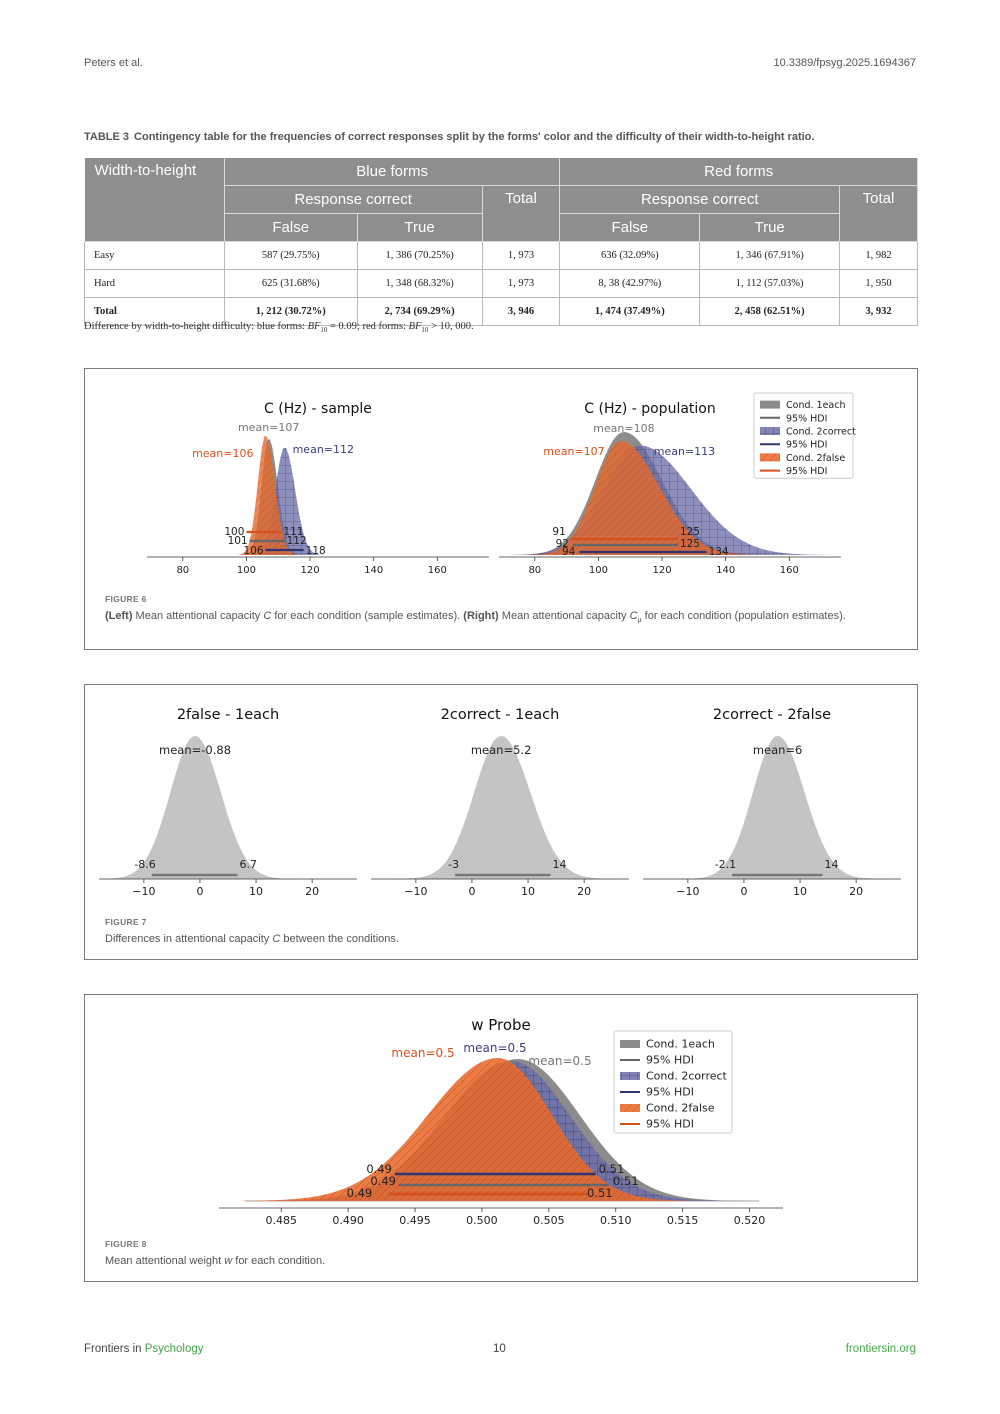 The width and height of the screenshot is (1000, 1414). I want to click on cell-blue-true: 1, 386 (70.25%), so click(419, 255).